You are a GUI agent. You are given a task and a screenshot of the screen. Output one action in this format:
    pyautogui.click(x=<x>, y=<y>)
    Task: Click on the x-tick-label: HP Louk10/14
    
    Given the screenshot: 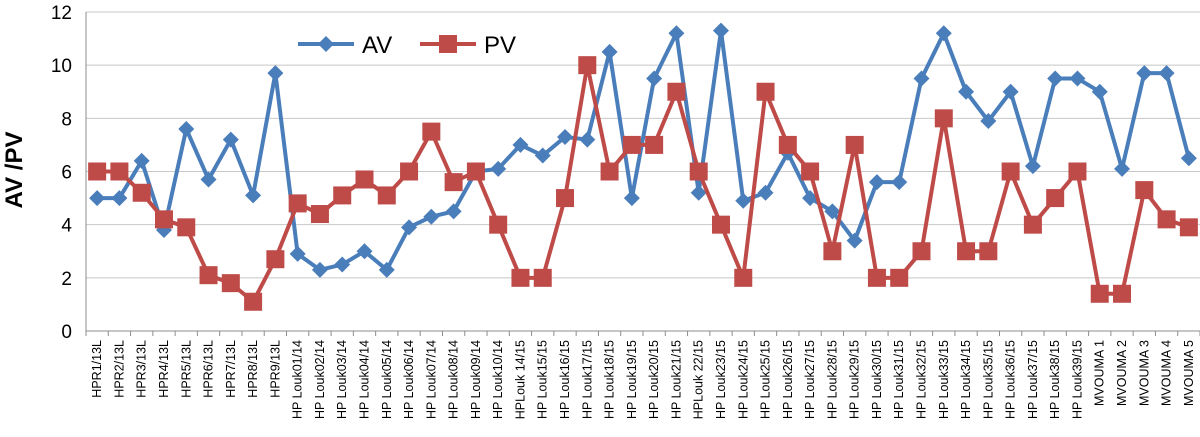 What is the action you would take?
    pyautogui.click(x=498, y=379)
    